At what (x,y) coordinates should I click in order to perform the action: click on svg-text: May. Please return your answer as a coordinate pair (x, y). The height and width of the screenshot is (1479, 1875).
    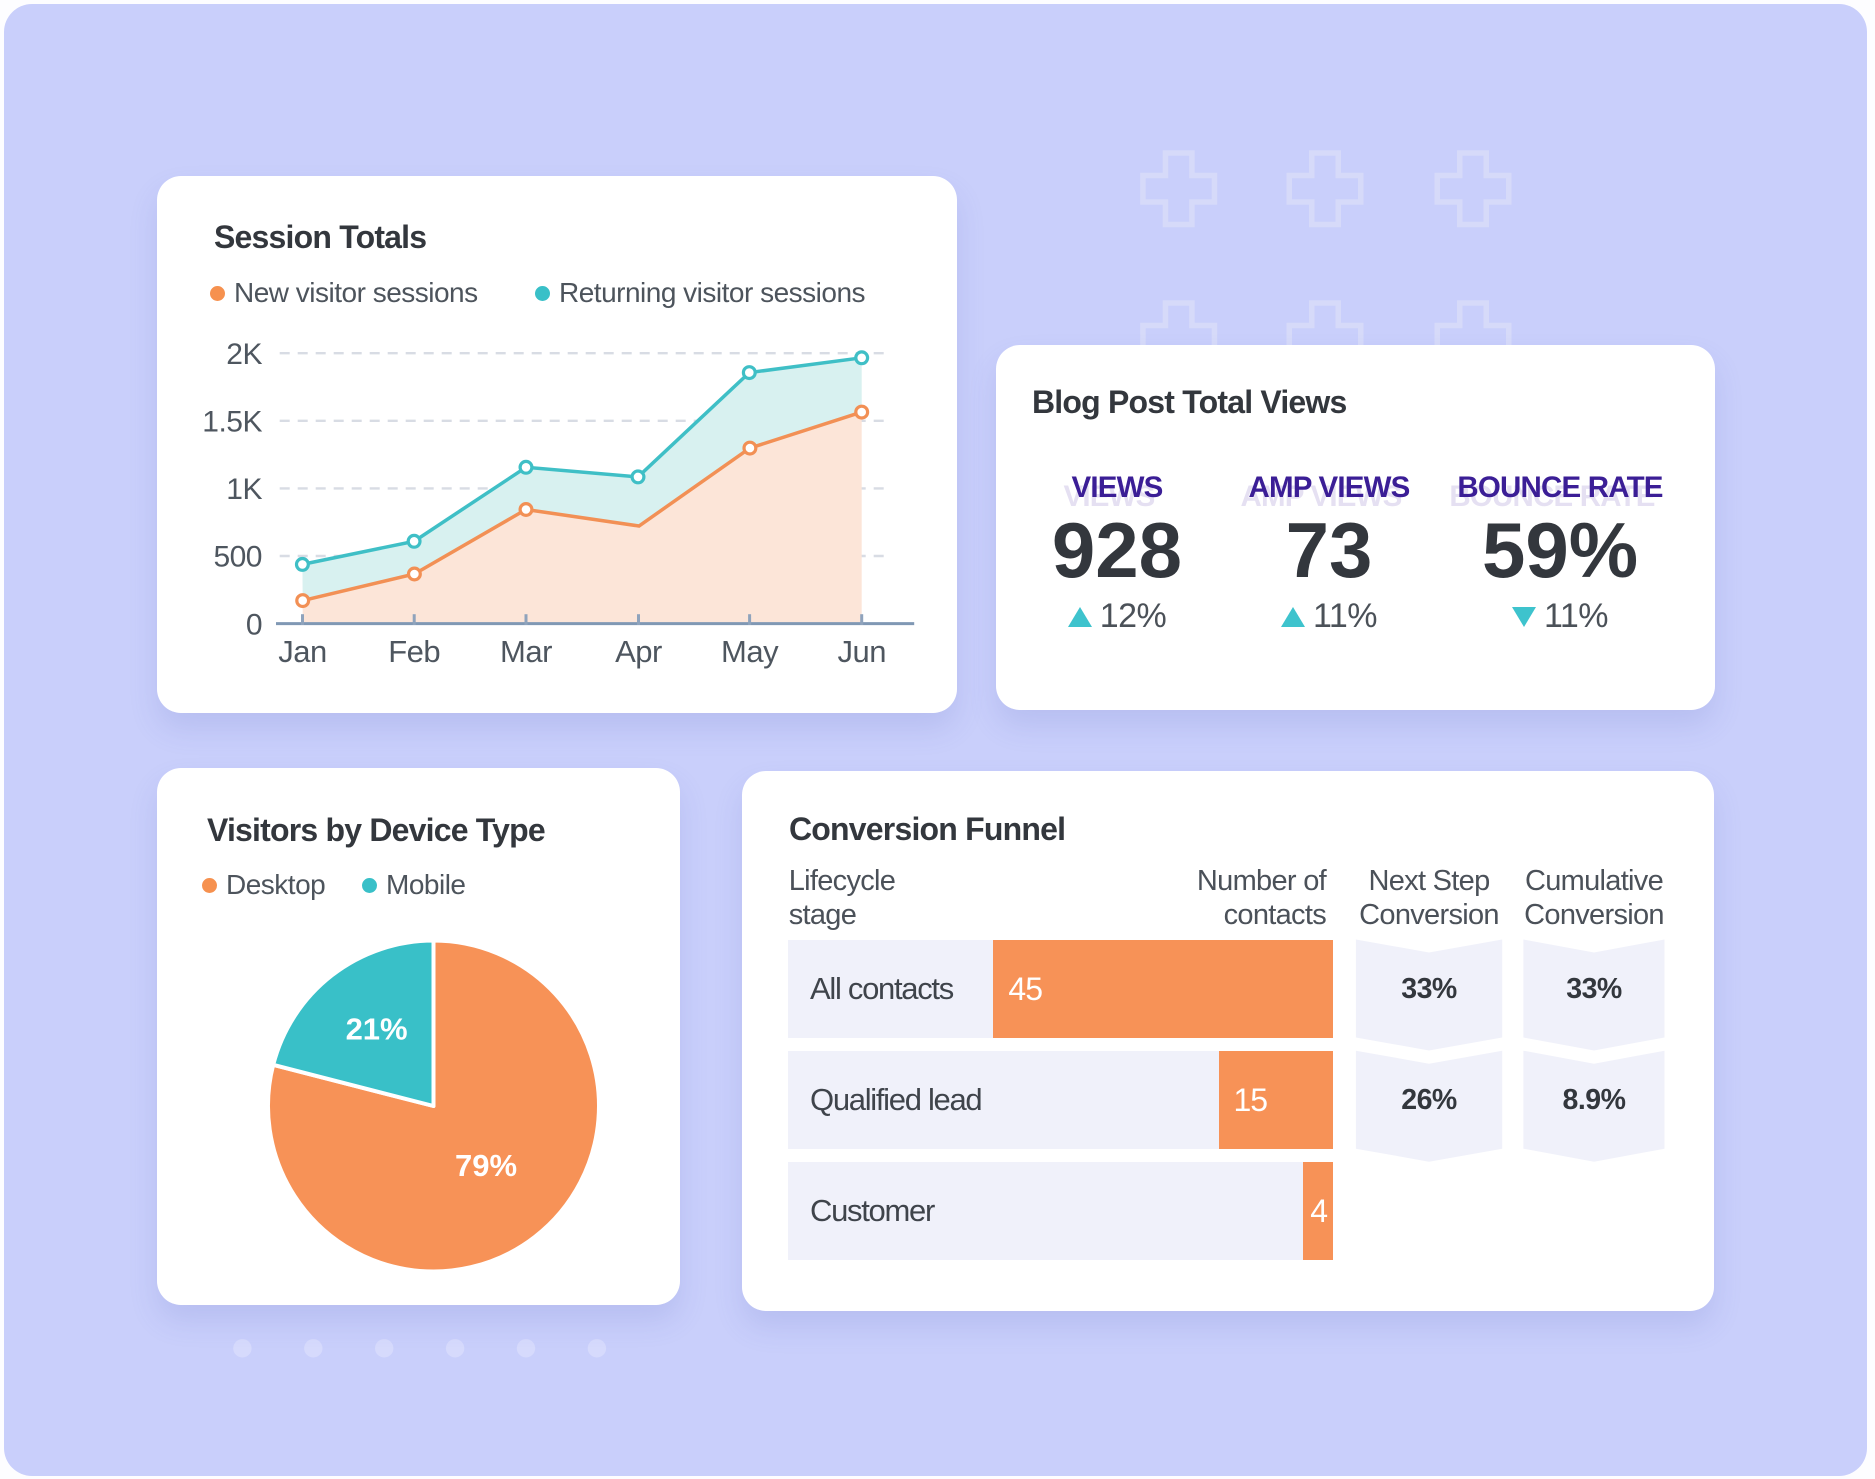
    Looking at the image, I should click on (750, 651).